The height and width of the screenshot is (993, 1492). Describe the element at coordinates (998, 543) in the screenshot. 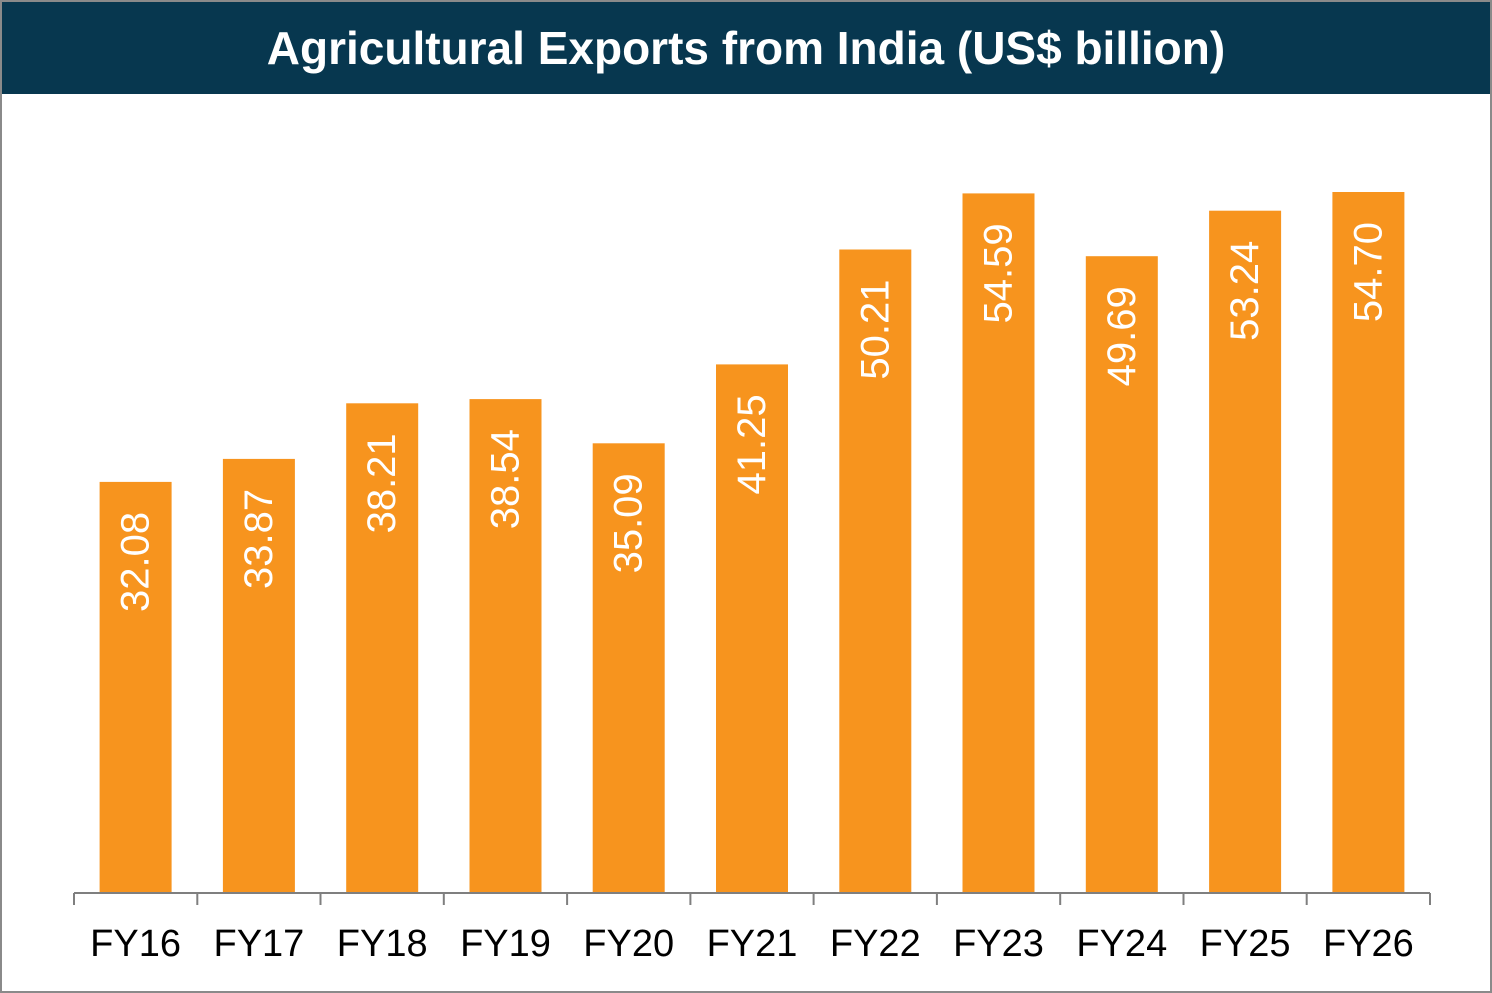

I see `bar-fy23` at that location.